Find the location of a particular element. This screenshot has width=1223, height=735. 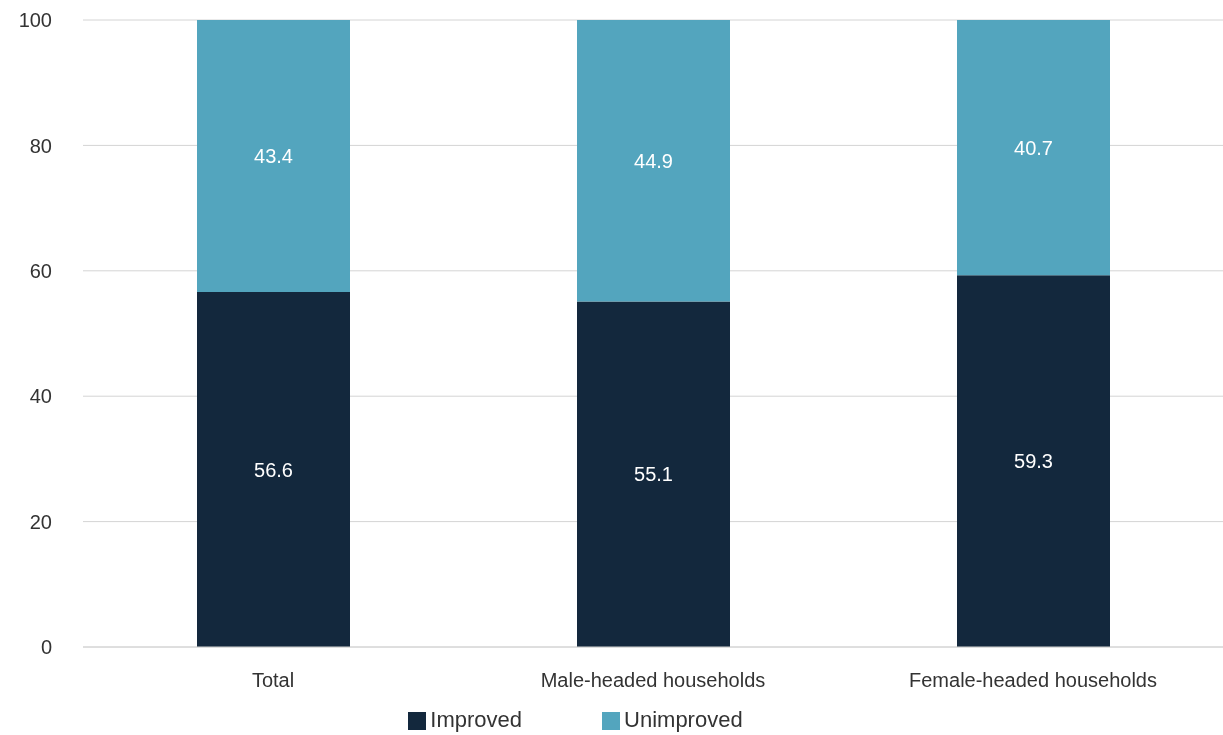

data-label: 59.3 is located at coordinates (1033, 461).